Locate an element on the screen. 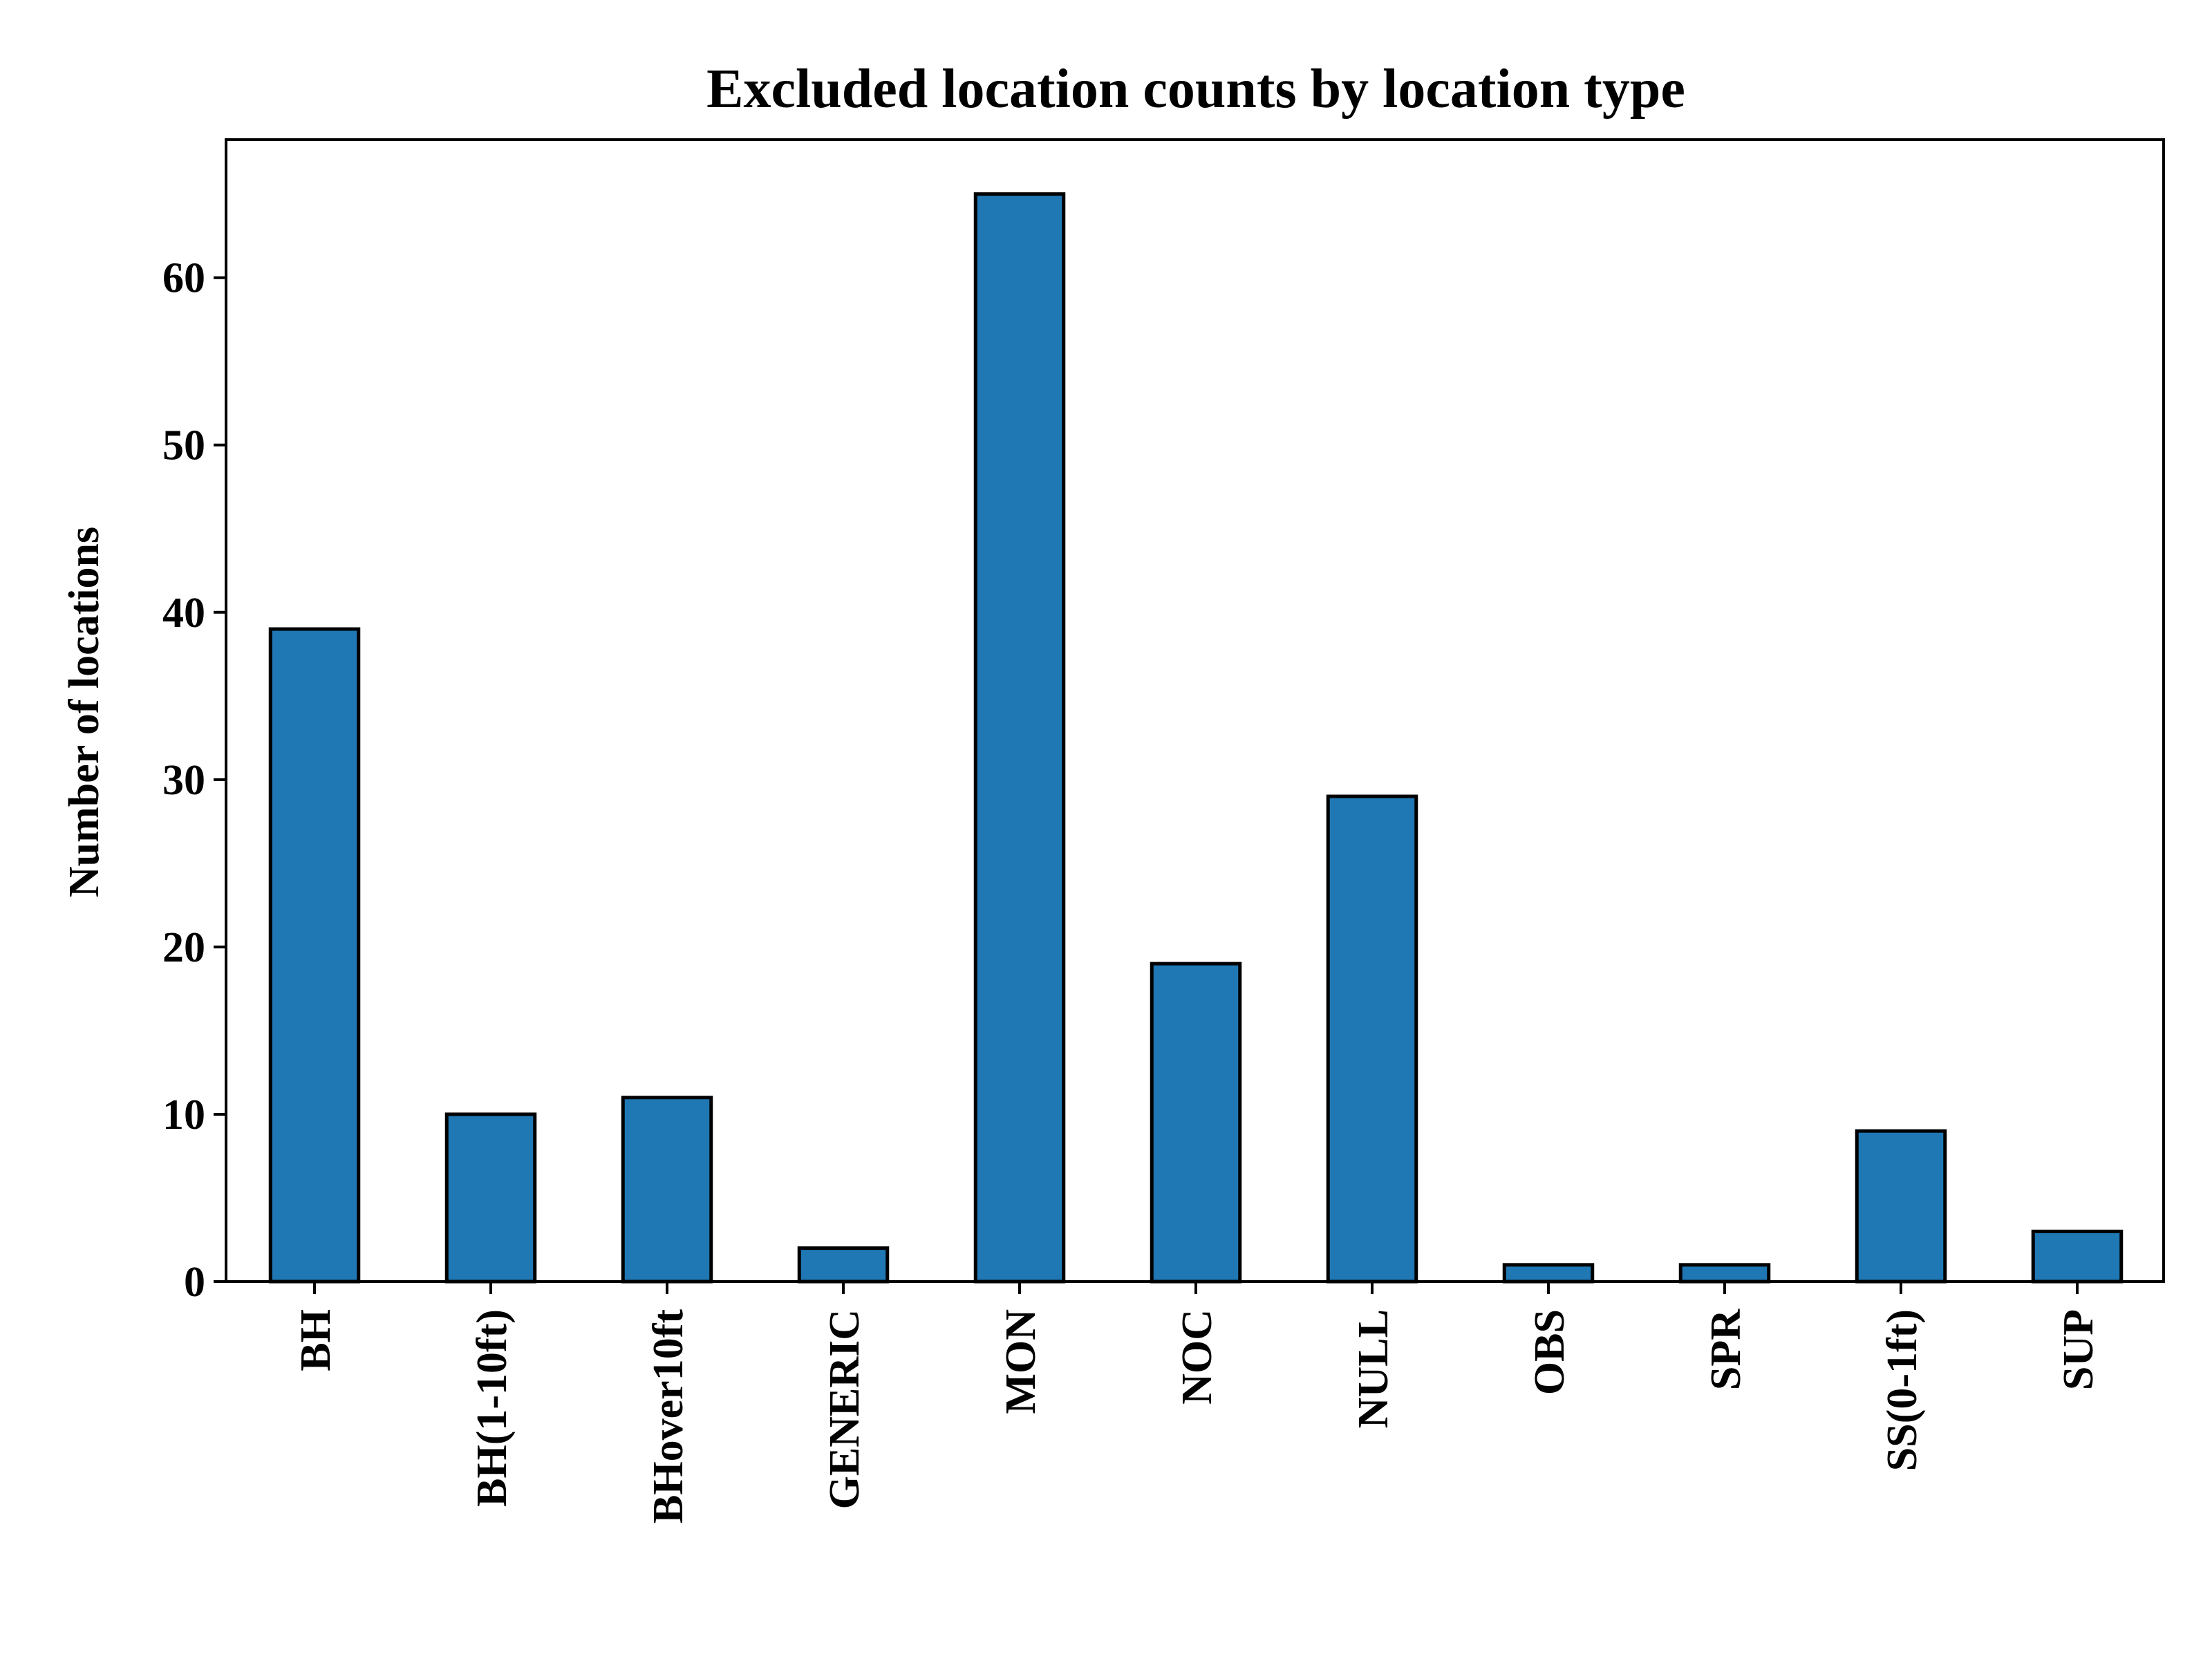 Image resolution: width=2212 pixels, height=1659 pixels. bar-noc is located at coordinates (1196, 1123).